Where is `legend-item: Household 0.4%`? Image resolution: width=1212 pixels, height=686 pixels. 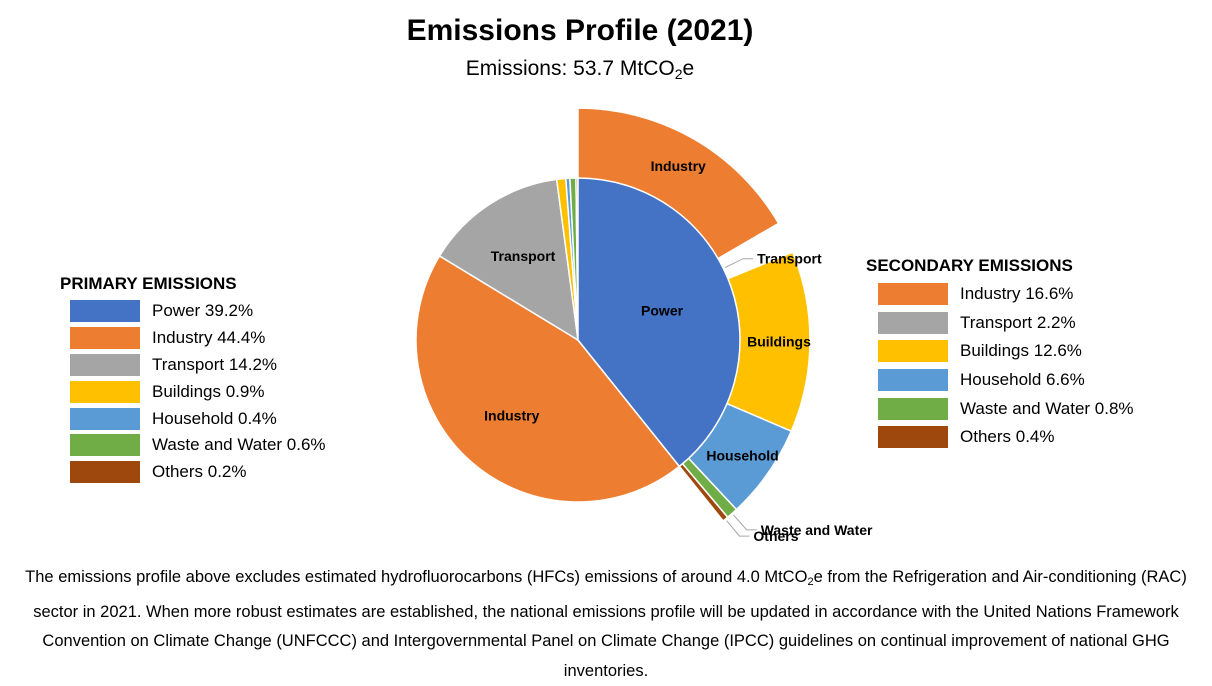
legend-item: Household 0.4% is located at coordinates (198, 418).